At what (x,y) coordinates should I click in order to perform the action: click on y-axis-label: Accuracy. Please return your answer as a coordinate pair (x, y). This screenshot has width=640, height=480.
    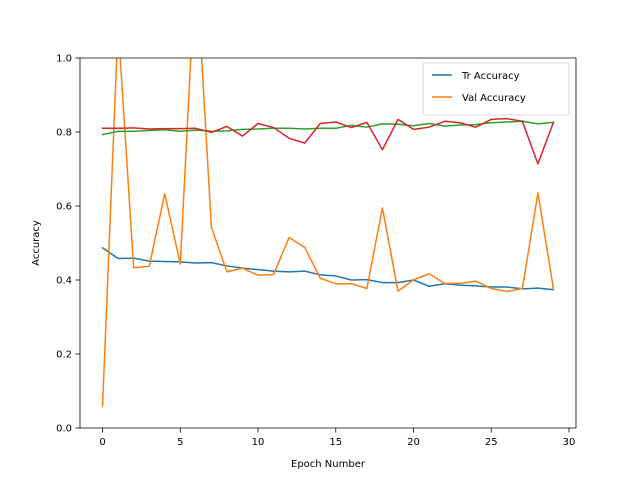
    Looking at the image, I should click on (36, 243).